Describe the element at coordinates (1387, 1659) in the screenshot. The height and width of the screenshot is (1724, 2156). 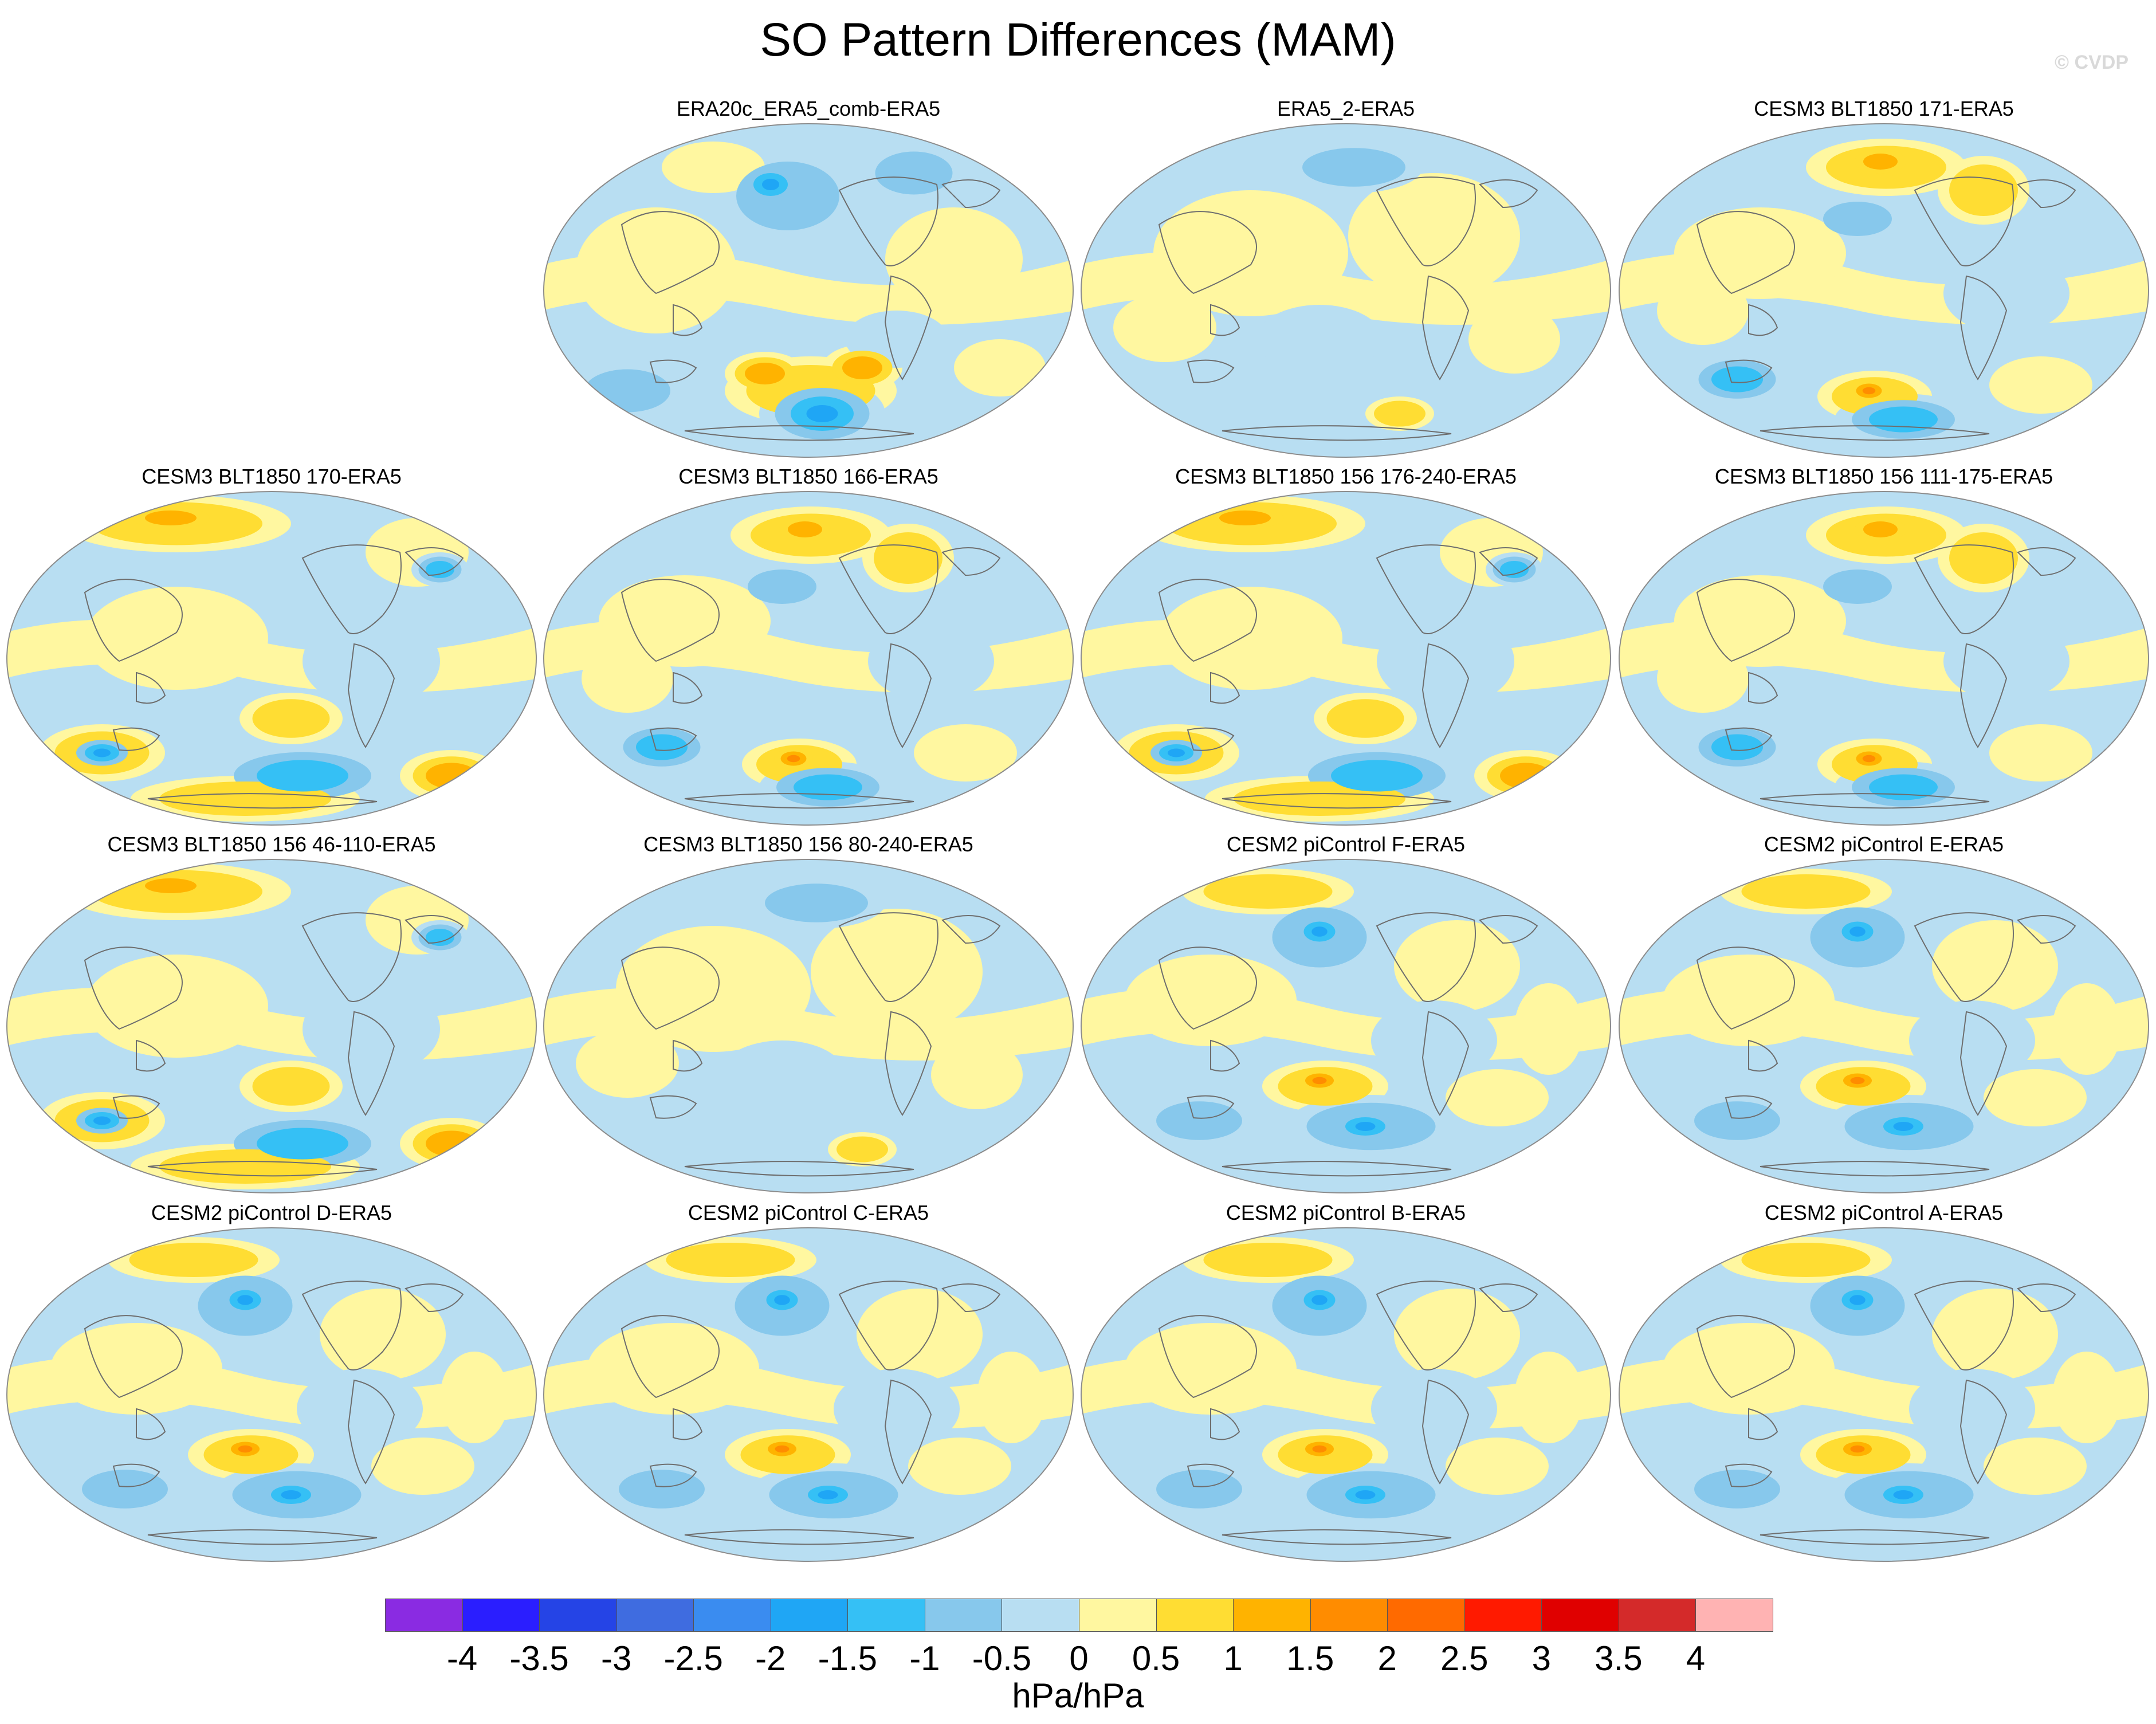
I see `colorbar-tick-label: 2` at that location.